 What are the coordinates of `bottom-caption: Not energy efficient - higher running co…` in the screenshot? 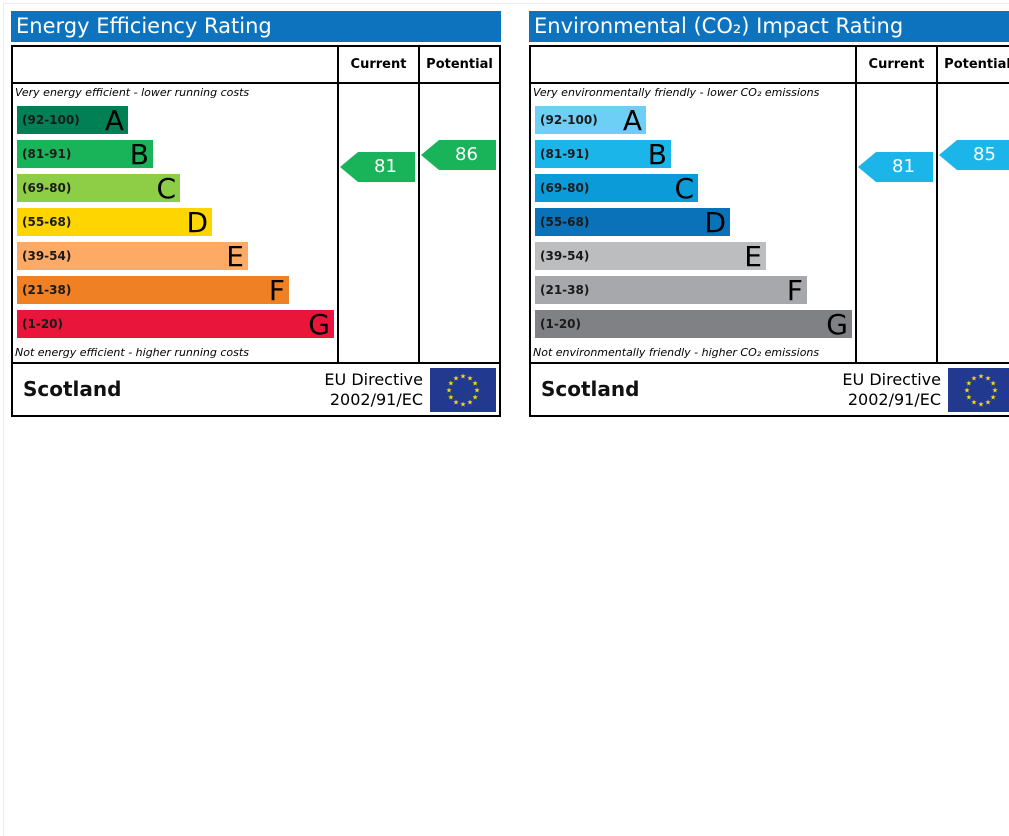 It's located at (132, 352).